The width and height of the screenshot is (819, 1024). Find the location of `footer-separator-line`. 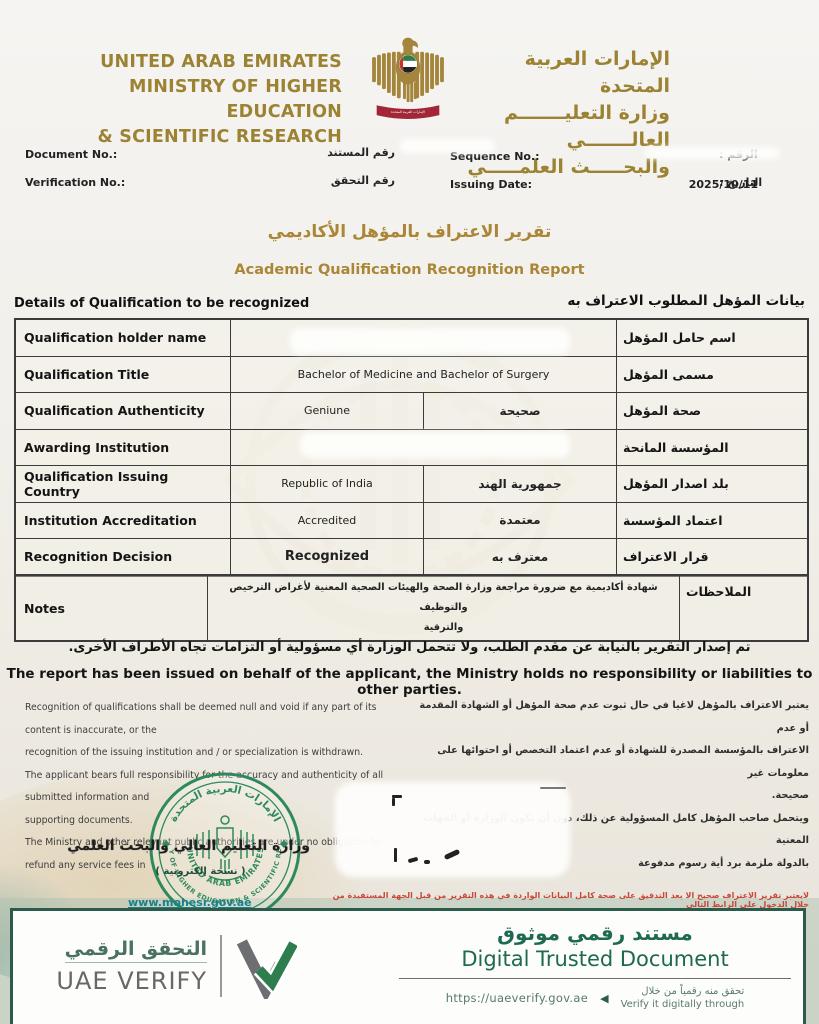

footer-separator-line is located at coordinates (595, 978).